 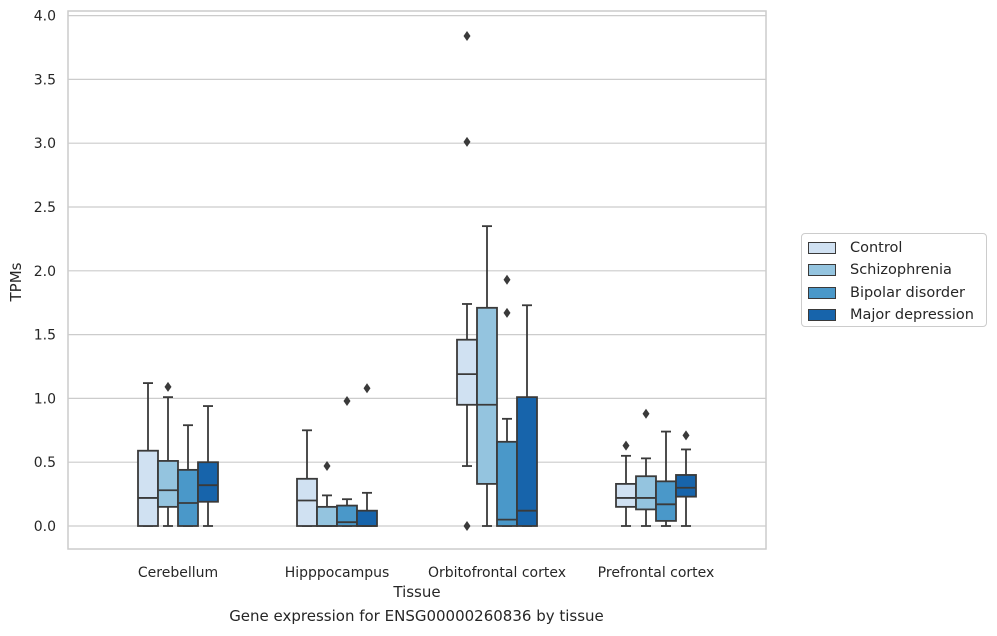 I want to click on y-tick-label: 4.0, so click(x=45, y=17).